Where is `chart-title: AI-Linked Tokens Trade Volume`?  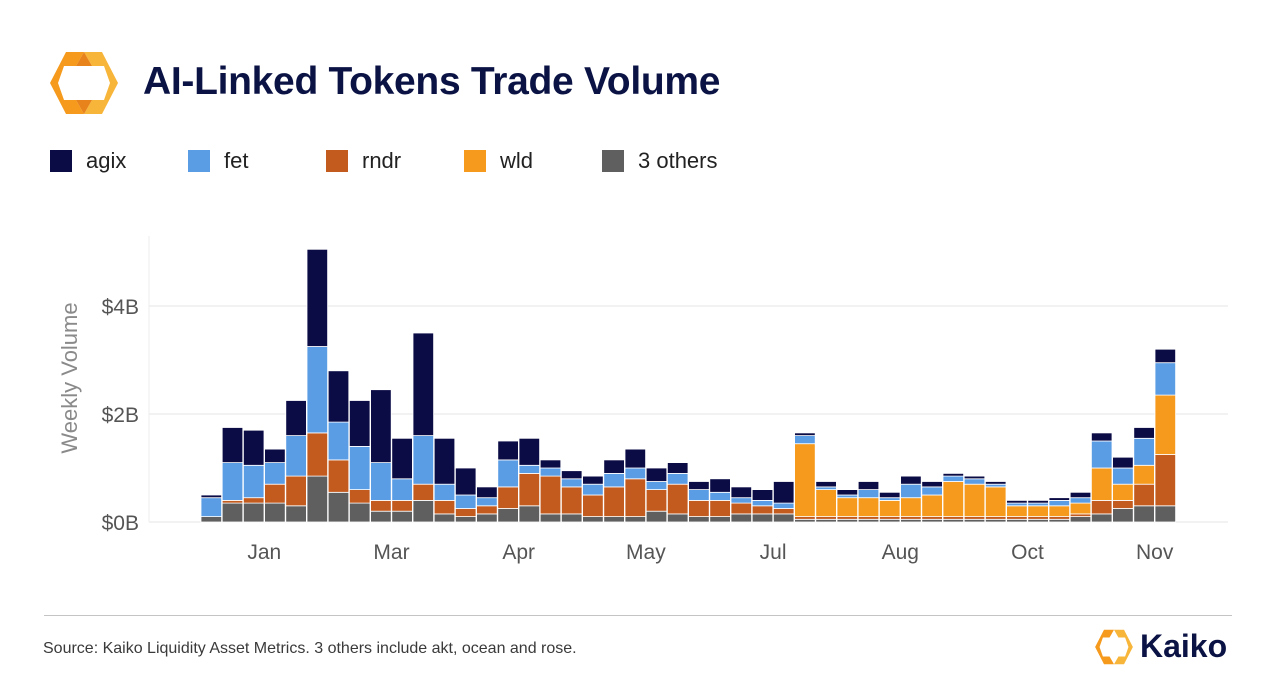
chart-title: AI-Linked Tokens Trade Volume is located at coordinates (432, 81).